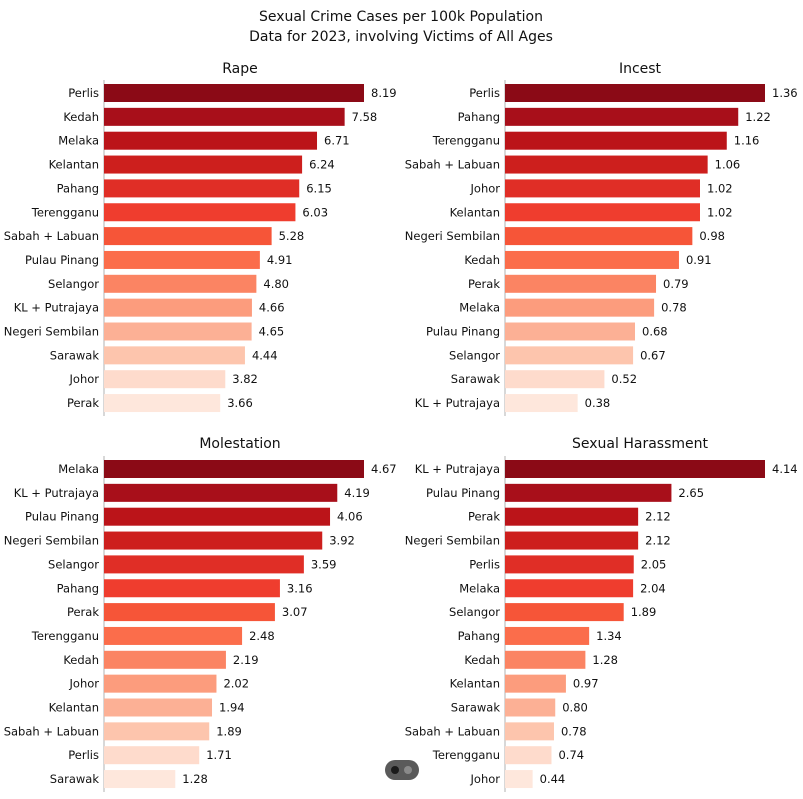 The image size is (803, 799). What do you see at coordinates (384, 469) in the screenshot?
I see `value-label: 4.67` at bounding box center [384, 469].